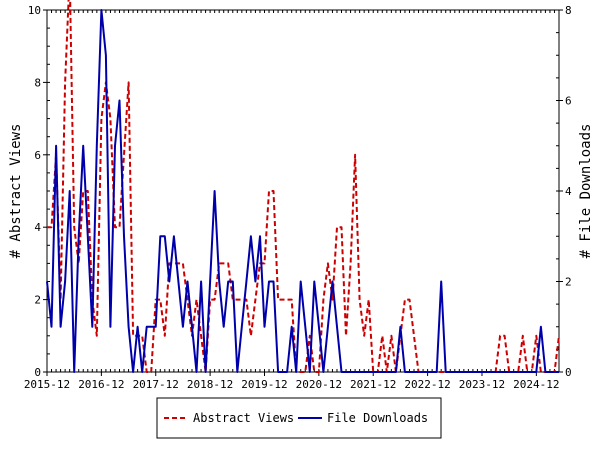 This screenshot has height=450, width=600. Describe the element at coordinates (568, 10) in the screenshot. I see `y2-tick-label: 8` at that location.